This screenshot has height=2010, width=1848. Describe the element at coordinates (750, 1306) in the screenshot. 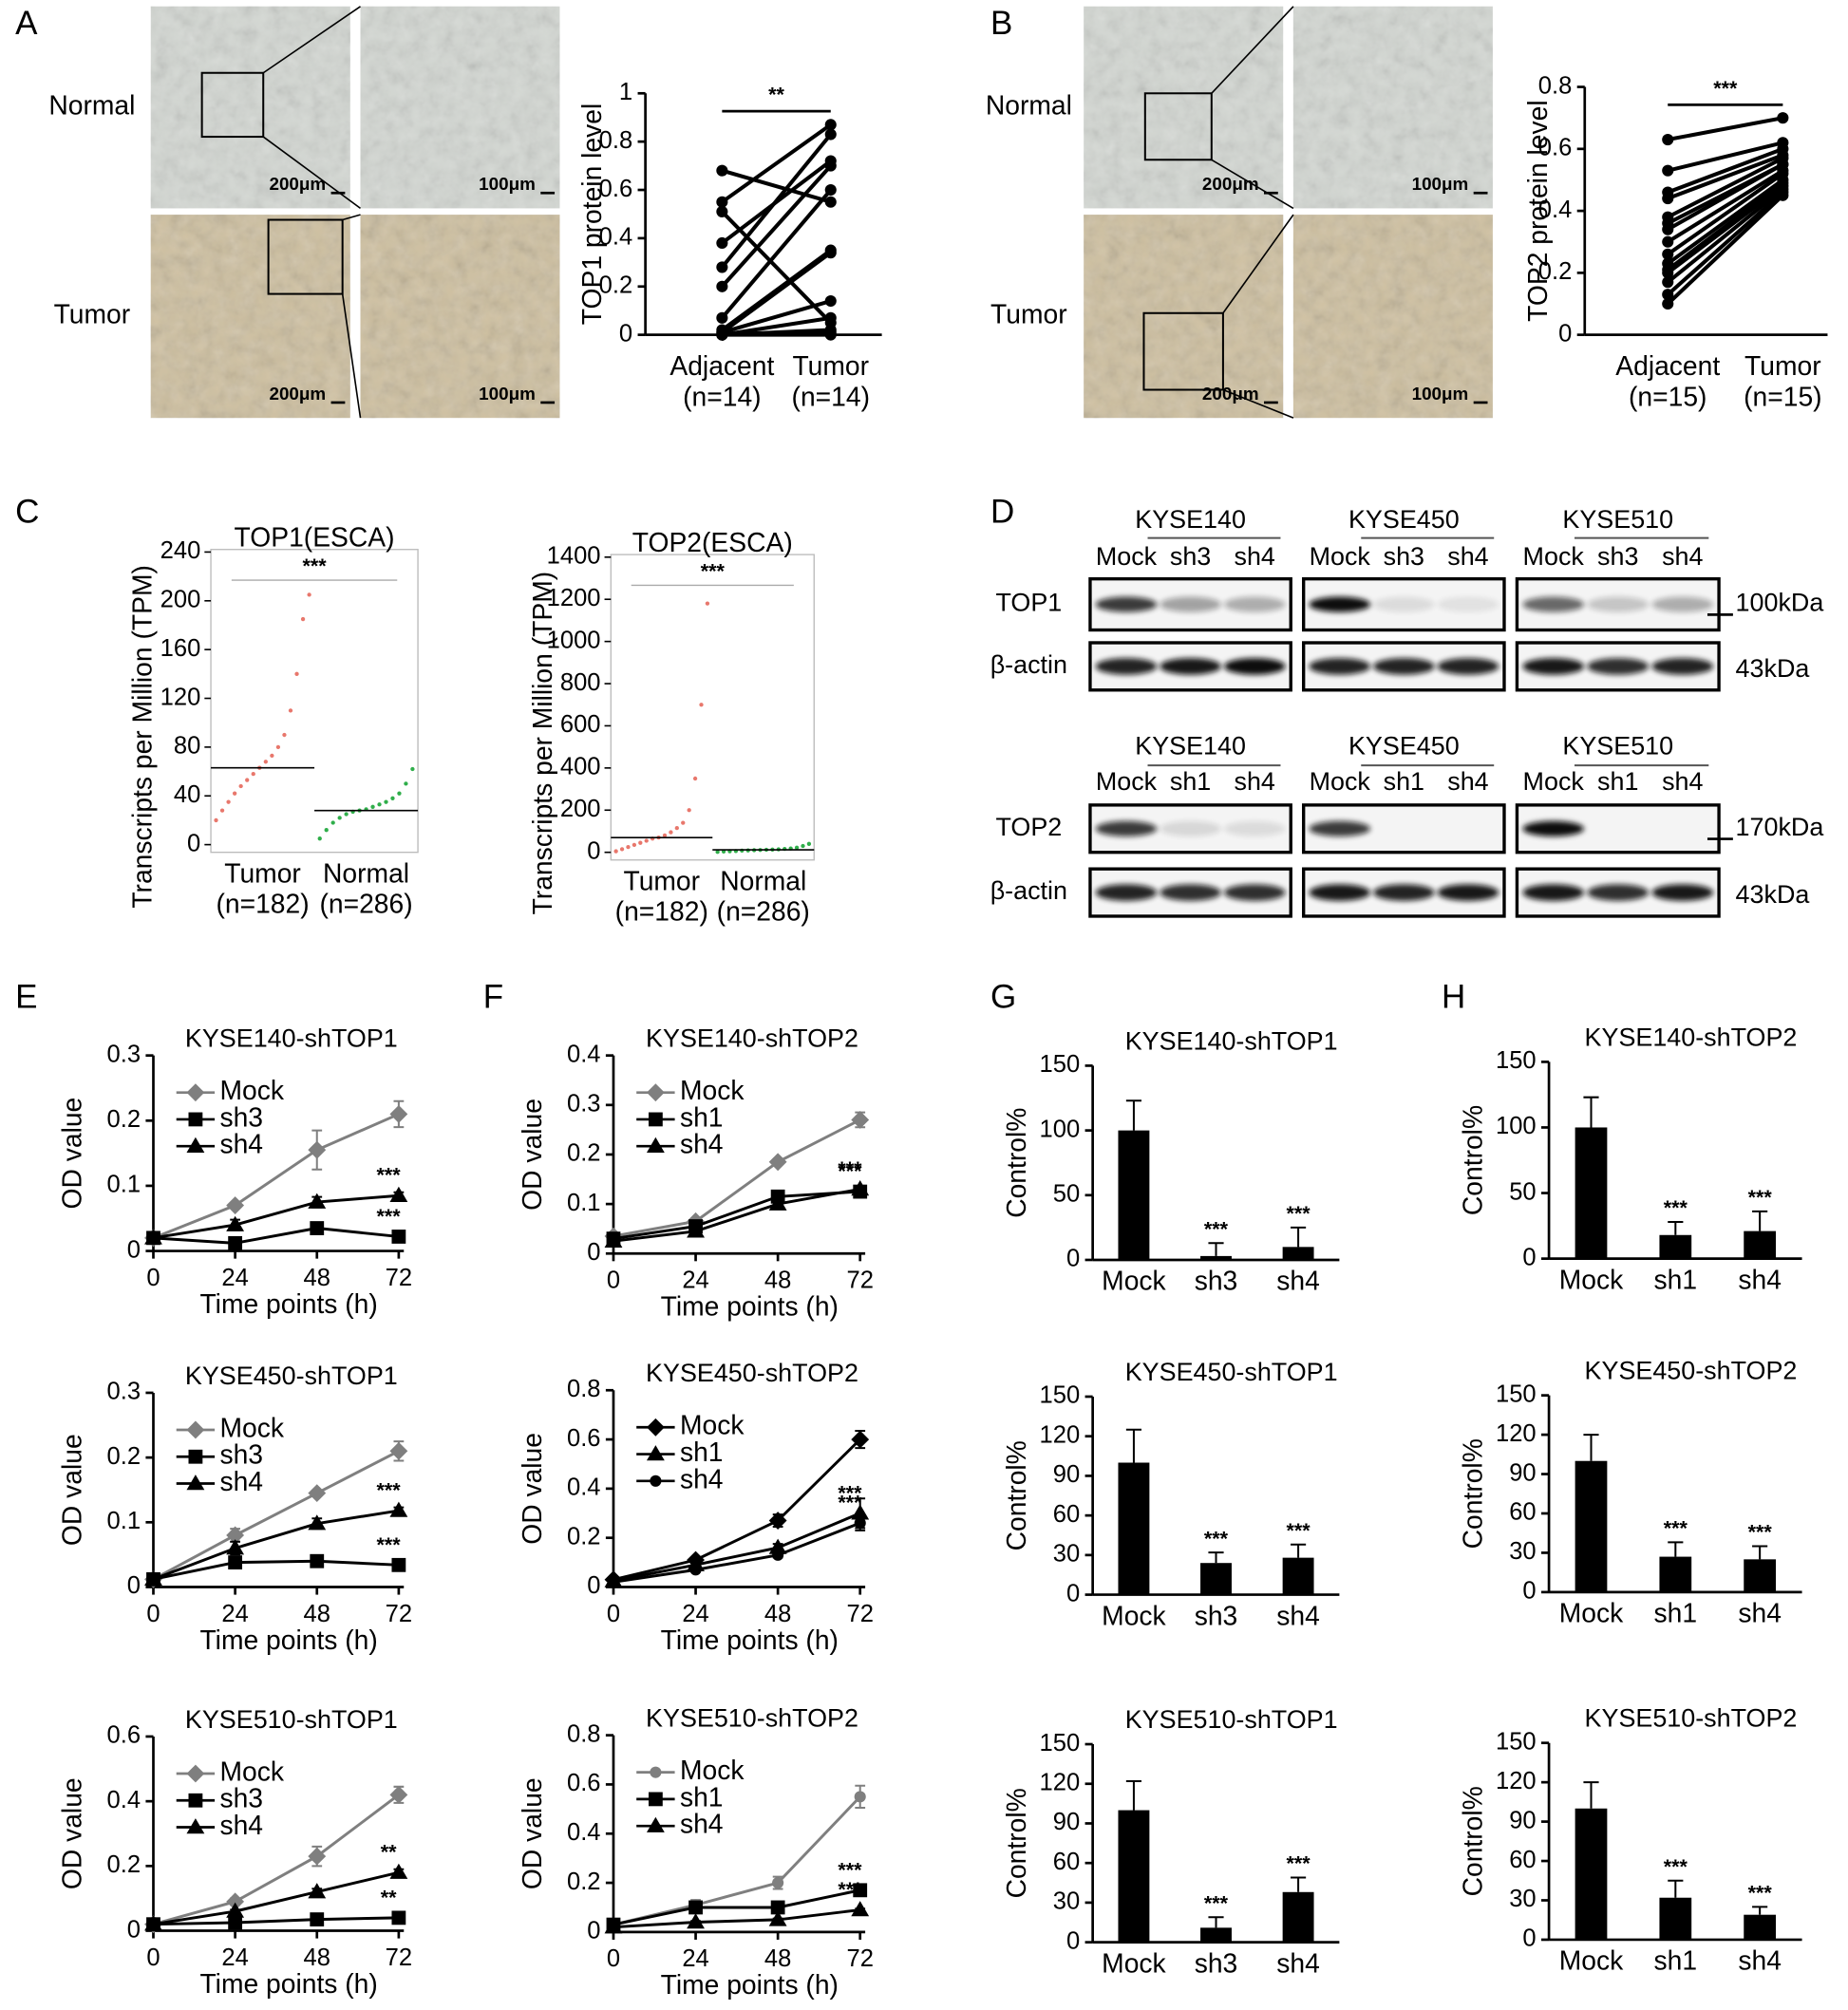

I see `x-axis-label: Time points (h)` at that location.